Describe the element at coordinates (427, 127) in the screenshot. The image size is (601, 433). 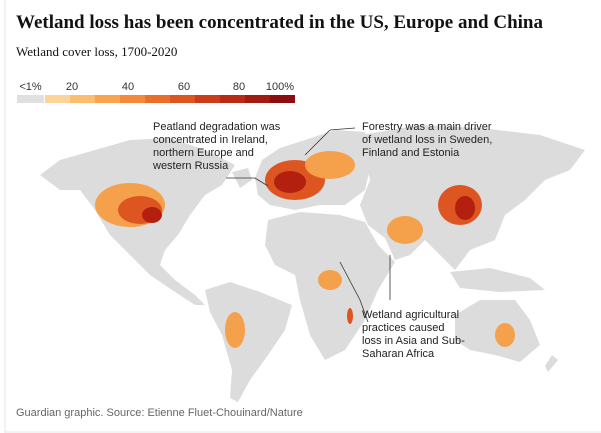
I see `annotation-line: Forestry was a main driver` at that location.